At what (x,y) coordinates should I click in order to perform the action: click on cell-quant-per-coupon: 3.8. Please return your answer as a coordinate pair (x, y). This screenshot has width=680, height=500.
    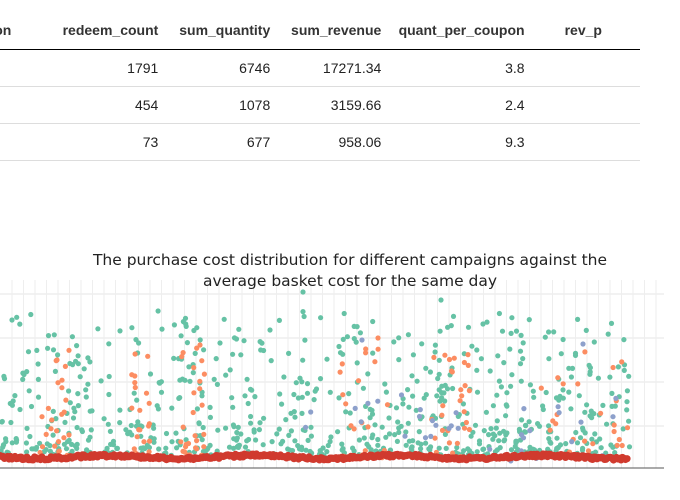
    Looking at the image, I should click on (453, 68).